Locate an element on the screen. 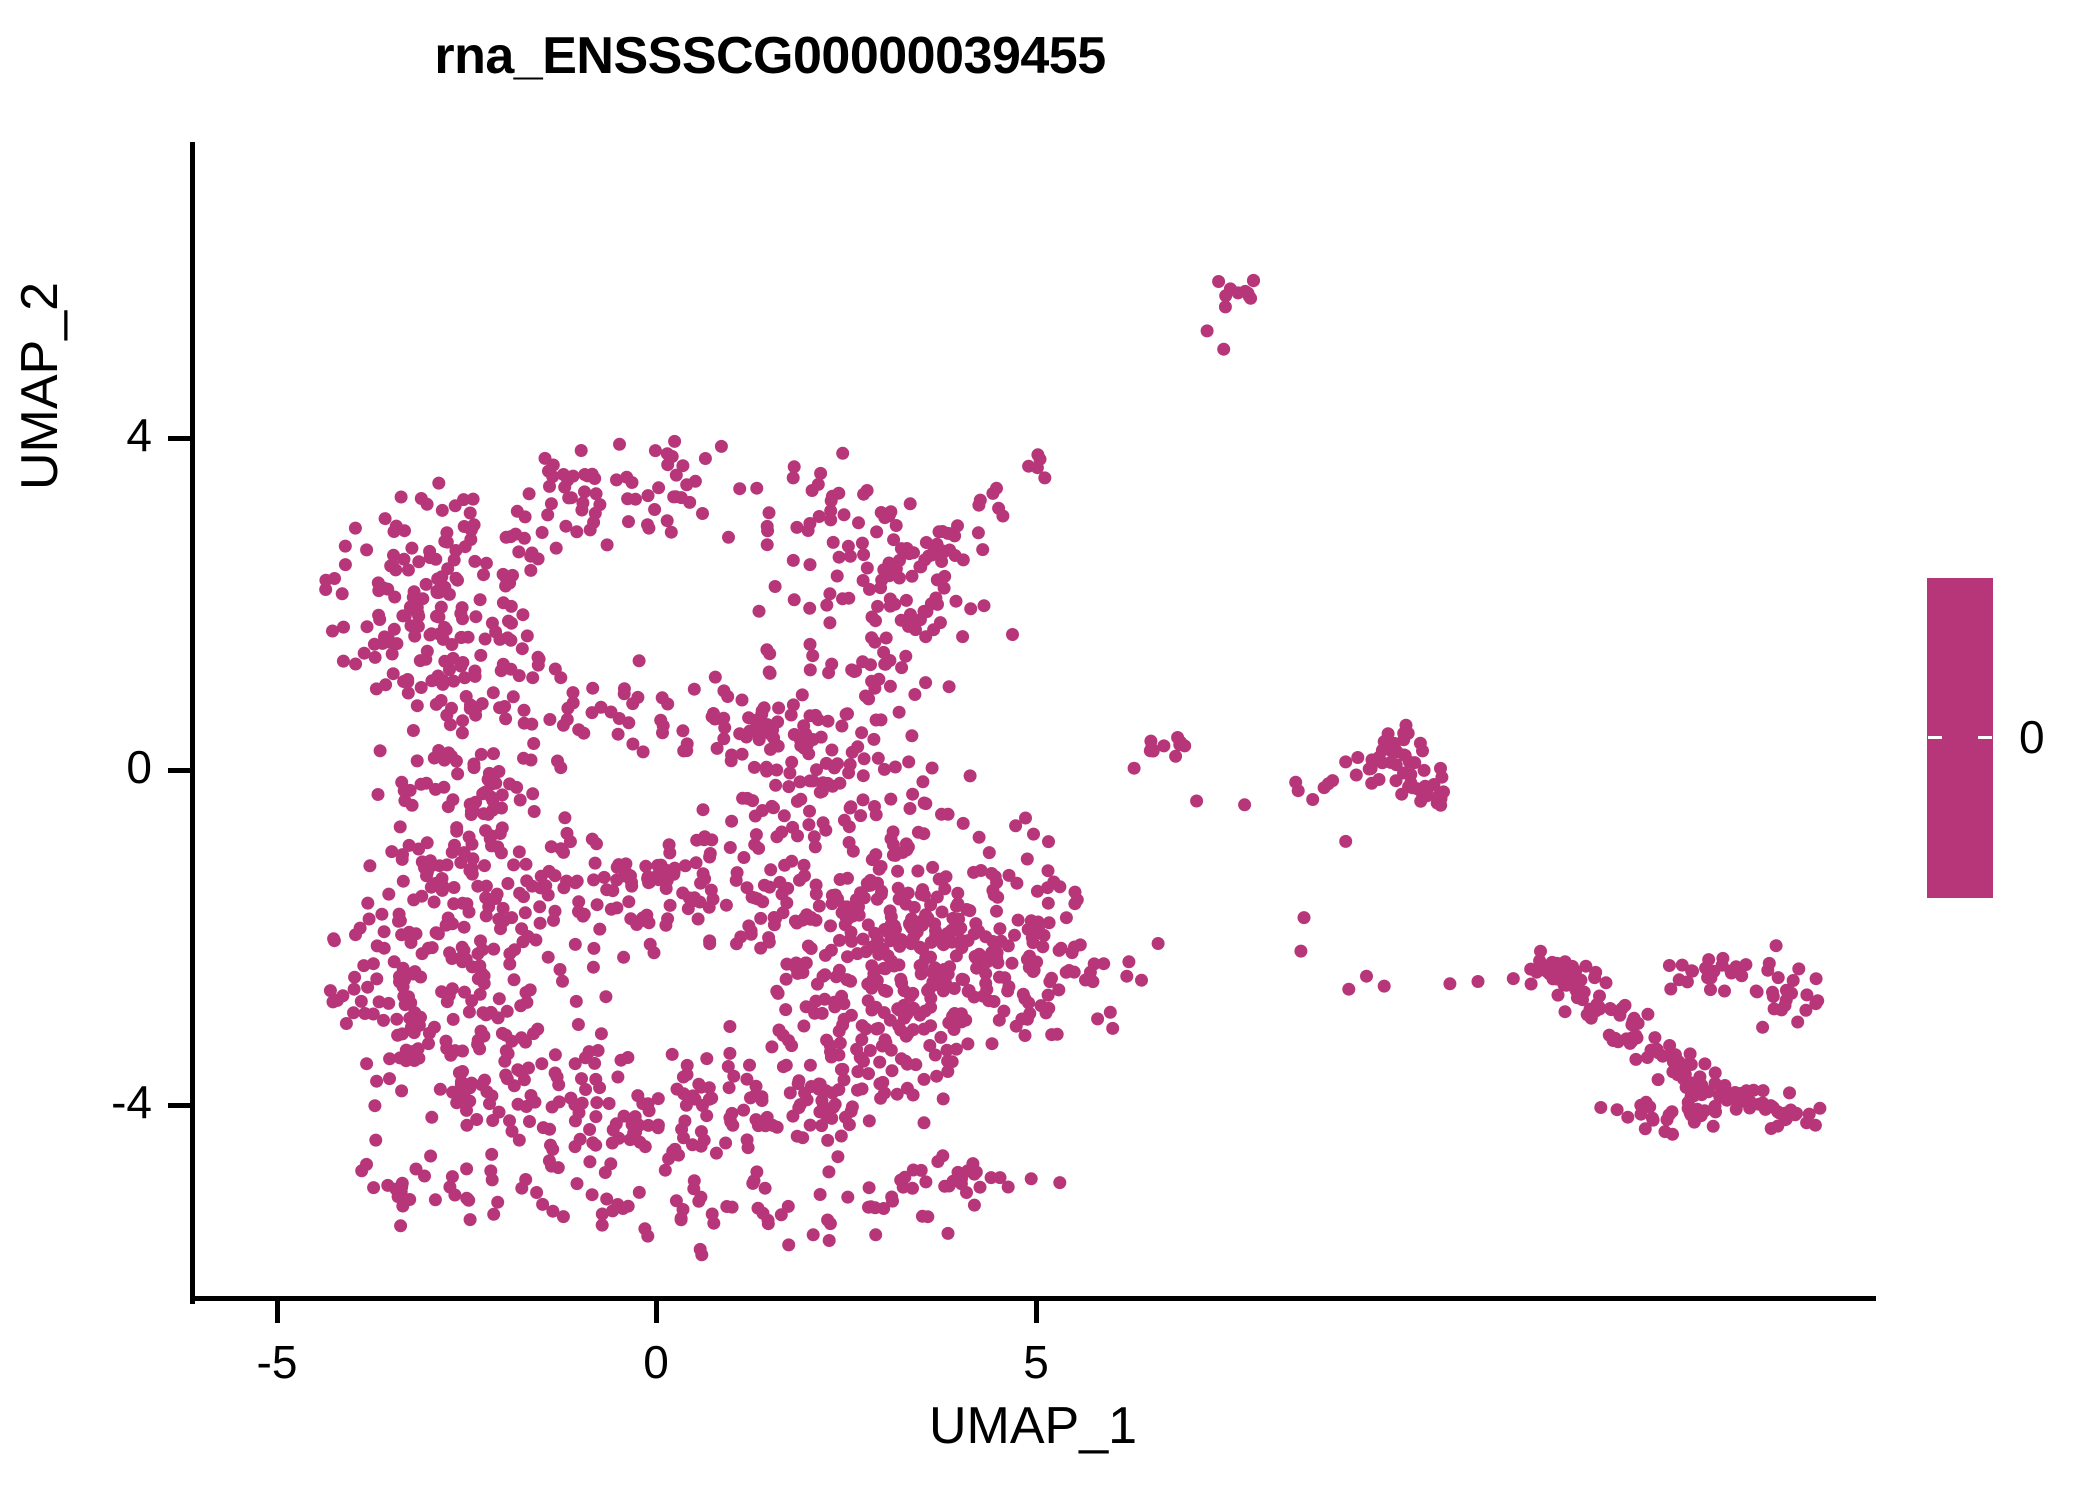 This screenshot has height=1500, width=2100. legend-color-swatch is located at coordinates (1960, 738).